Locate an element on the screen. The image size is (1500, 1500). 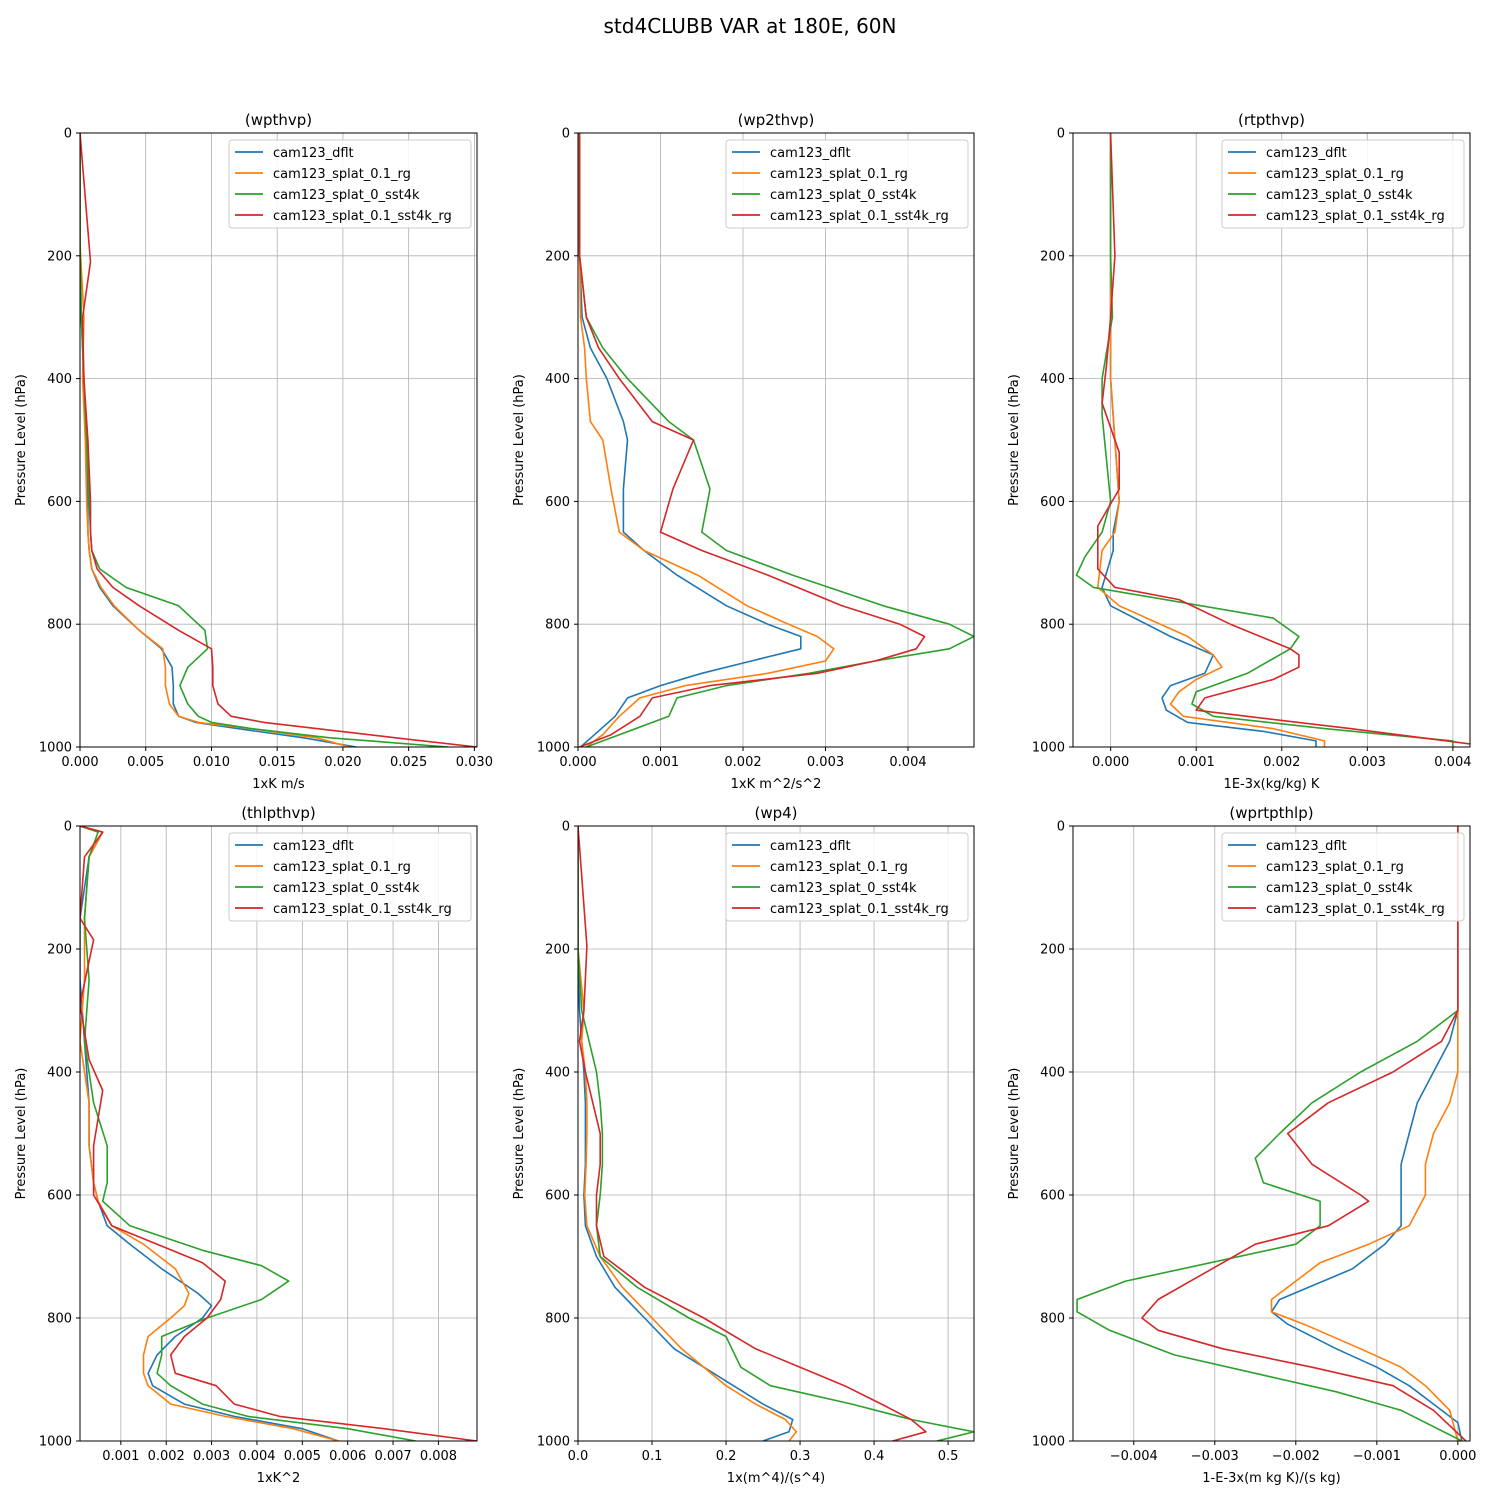
x-tick-label: 0.010 is located at coordinates (211, 762).